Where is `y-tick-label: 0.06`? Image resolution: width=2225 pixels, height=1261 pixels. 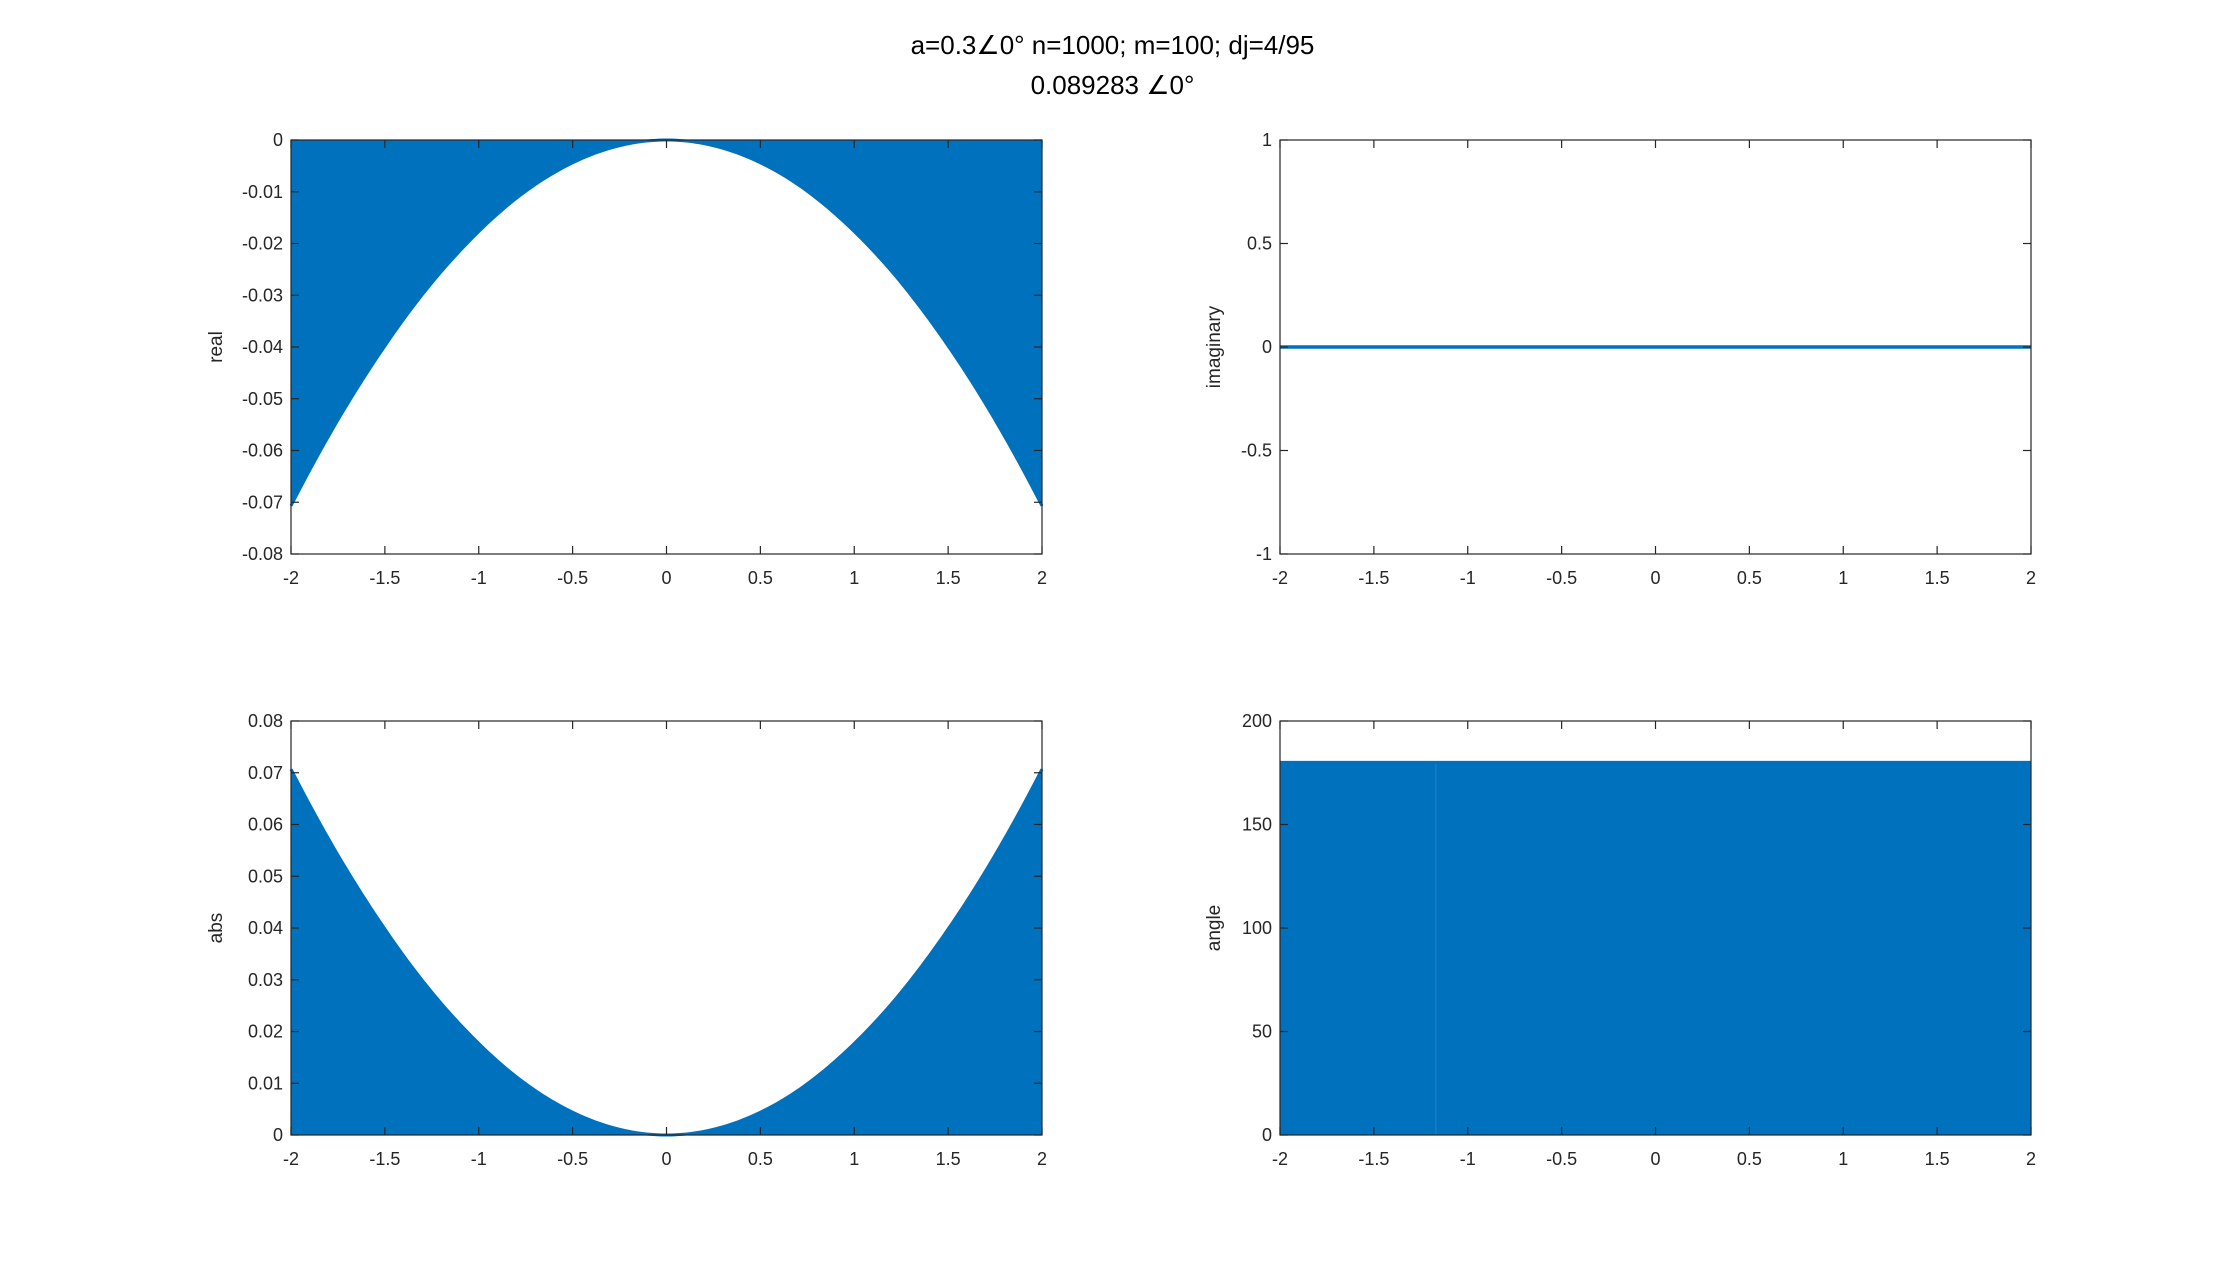 y-tick-label: 0.06 is located at coordinates (265, 825).